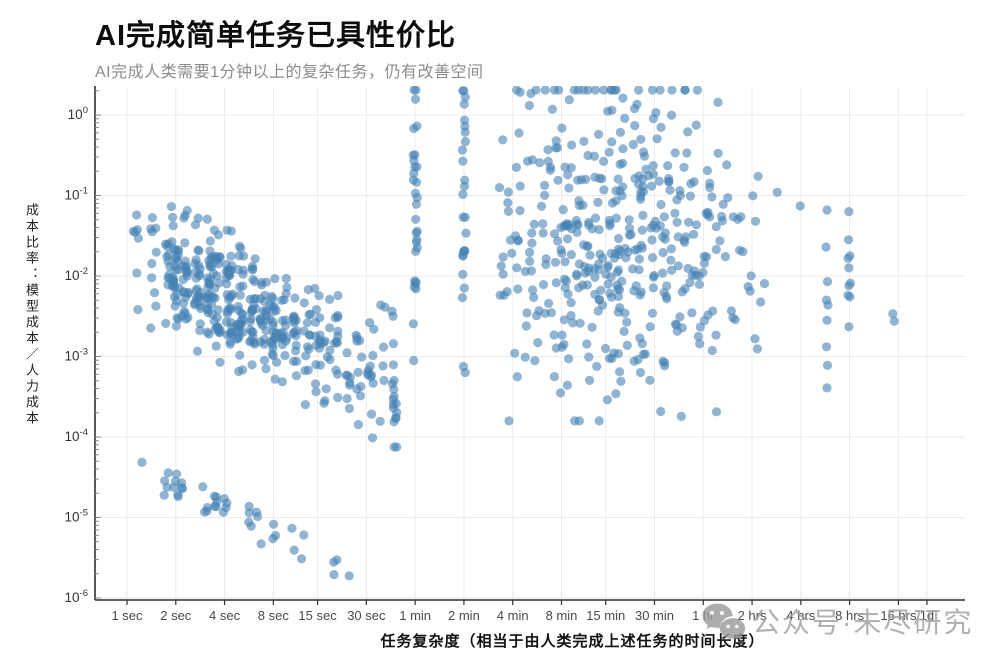 This screenshot has width=1000, height=659. What do you see at coordinates (724, 622) in the screenshot?
I see `wechat-icon` at bounding box center [724, 622].